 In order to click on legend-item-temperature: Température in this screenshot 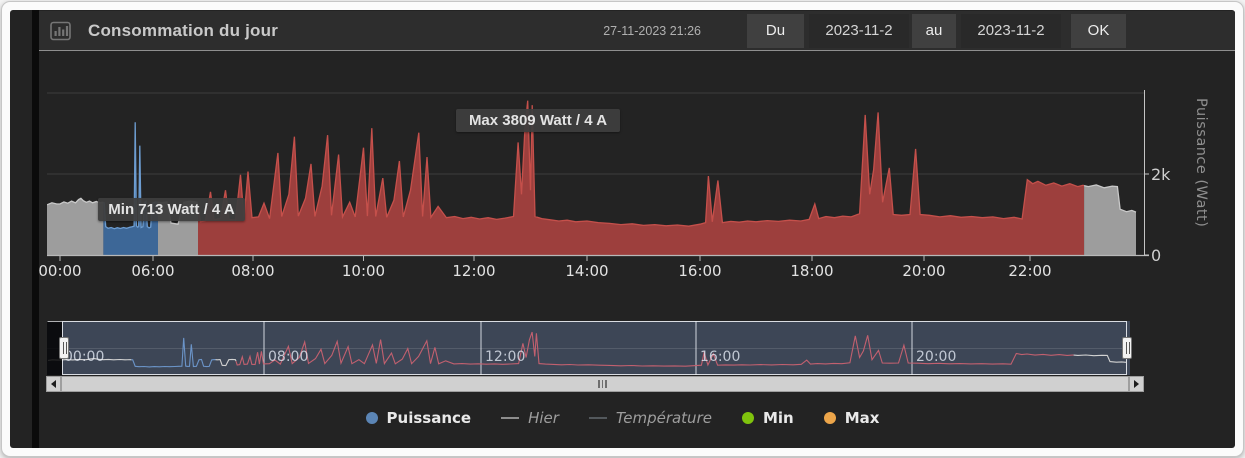, I will do `click(650, 418)`.